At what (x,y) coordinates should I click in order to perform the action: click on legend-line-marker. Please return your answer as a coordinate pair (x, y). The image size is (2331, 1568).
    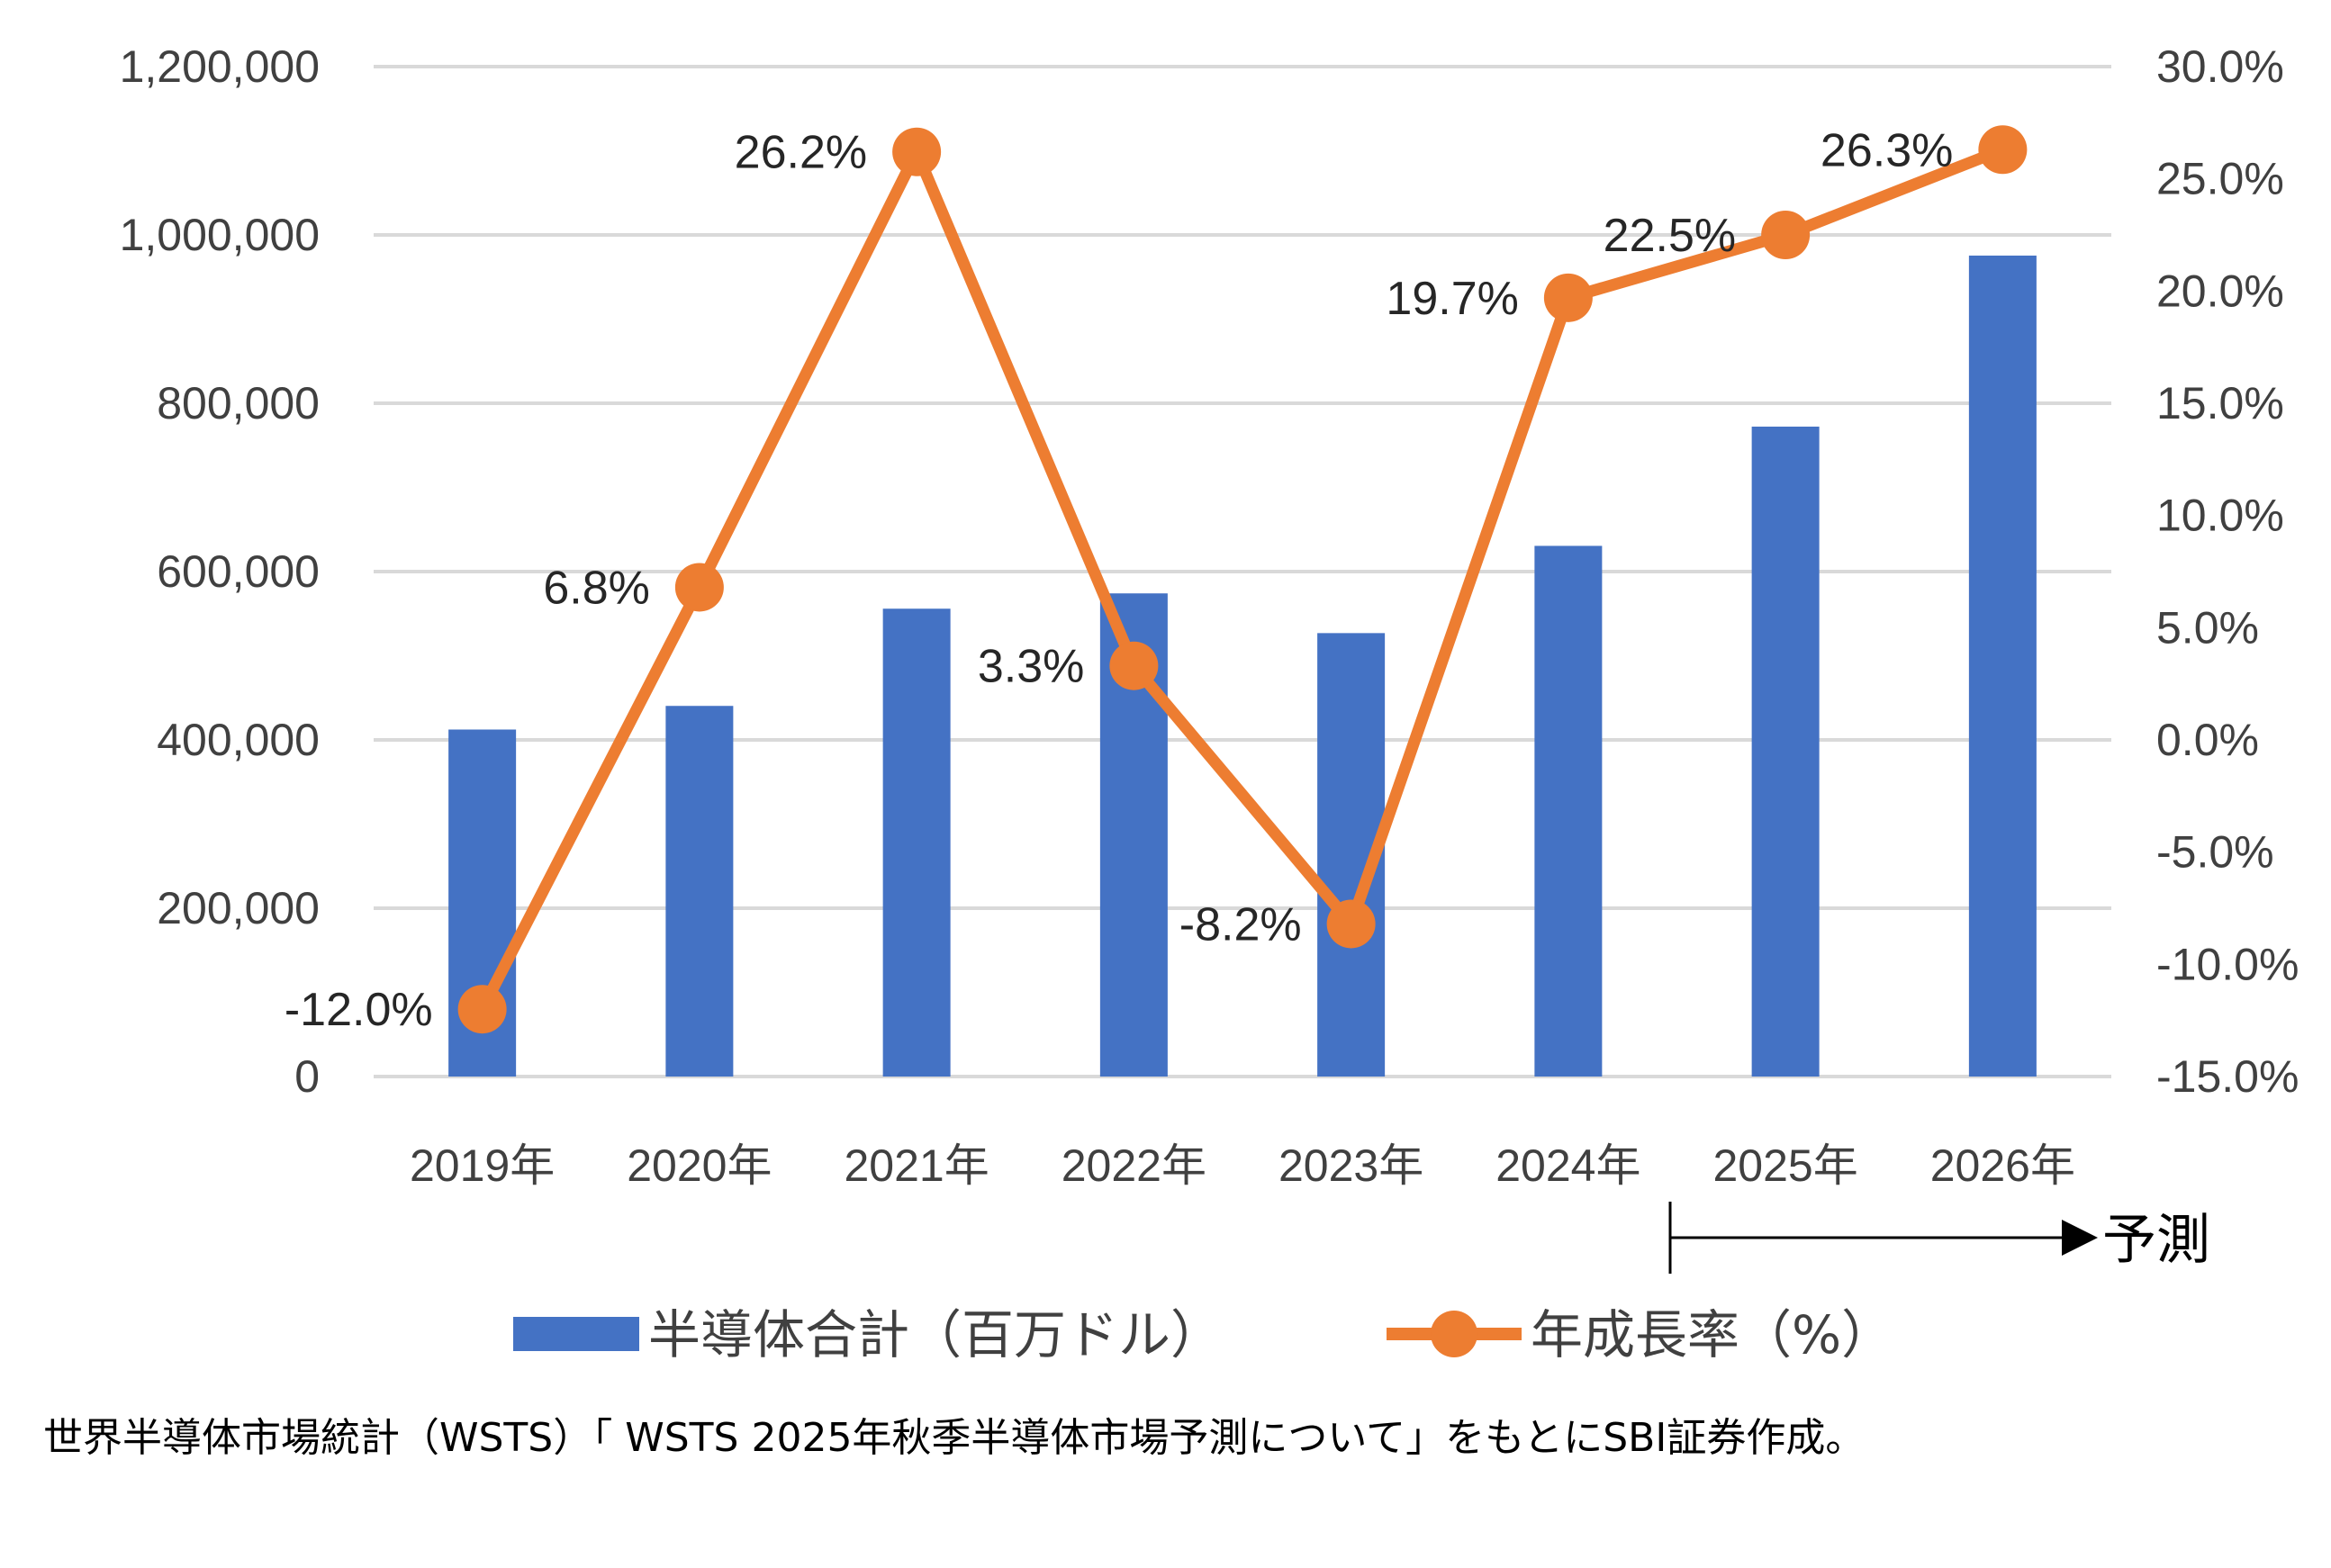
    Looking at the image, I should click on (1454, 1334).